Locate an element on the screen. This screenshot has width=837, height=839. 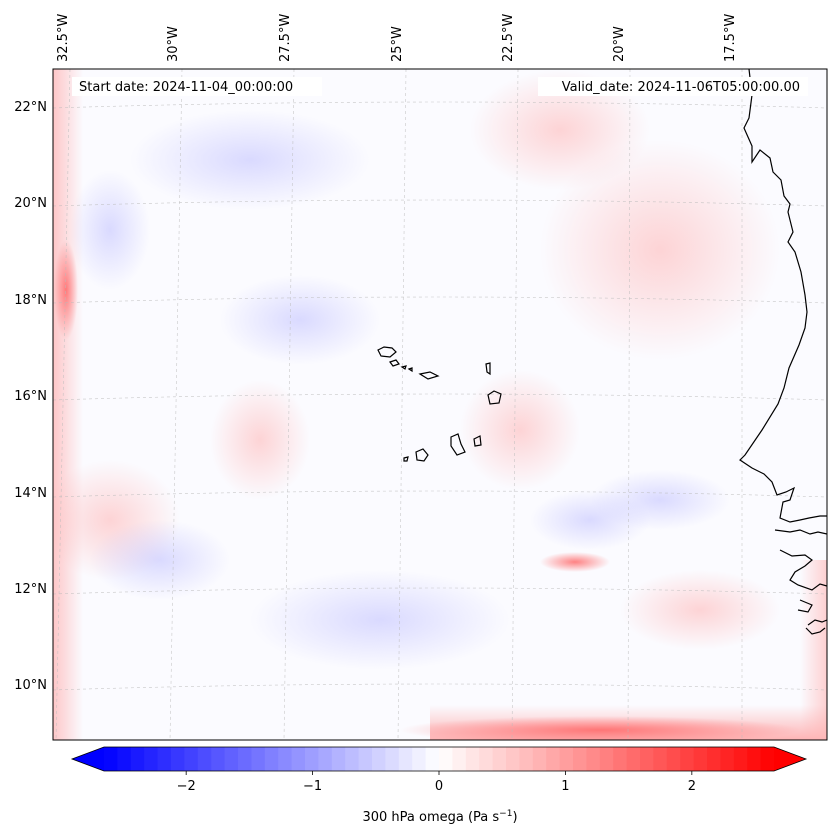
lat-labels: 22°N 20°N 18°N 16°N 14°N 12°N 10°N is located at coordinates (30, 396).